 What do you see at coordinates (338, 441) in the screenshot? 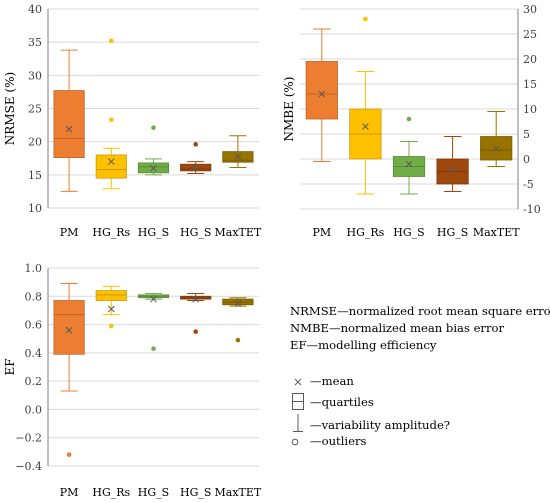
I see `legend-outliers-label: —outliers` at bounding box center [338, 441].